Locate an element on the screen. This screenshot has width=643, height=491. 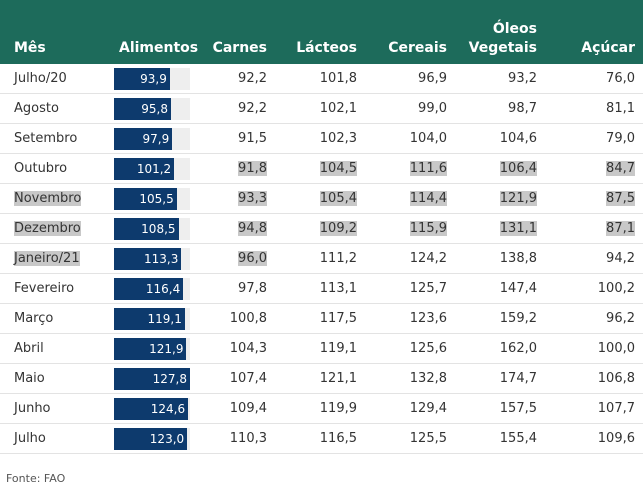
cell-text: 104,5 is located at coordinates (338, 168).